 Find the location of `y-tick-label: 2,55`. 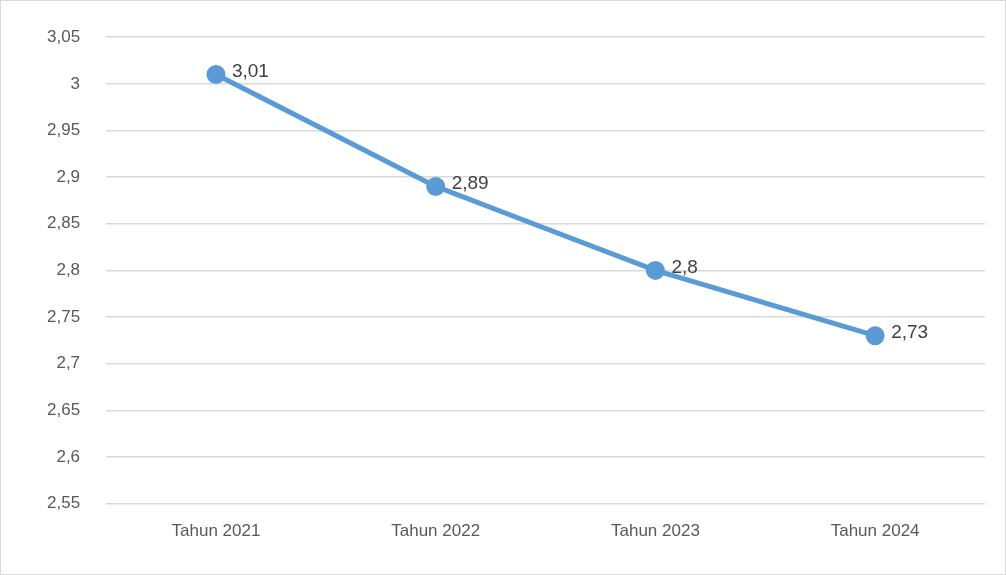

y-tick-label: 2,55 is located at coordinates (63, 503).